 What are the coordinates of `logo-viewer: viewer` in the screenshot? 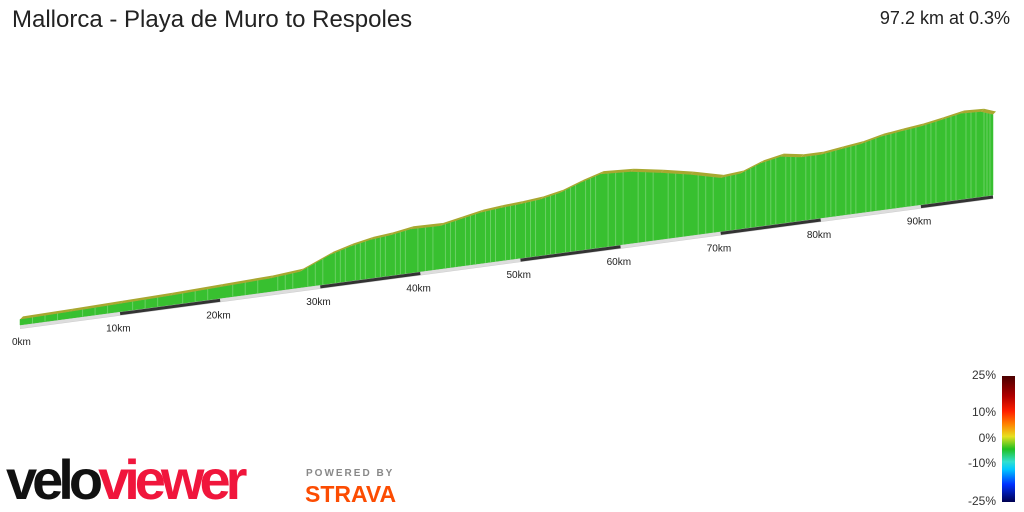 It's located at (172, 479).